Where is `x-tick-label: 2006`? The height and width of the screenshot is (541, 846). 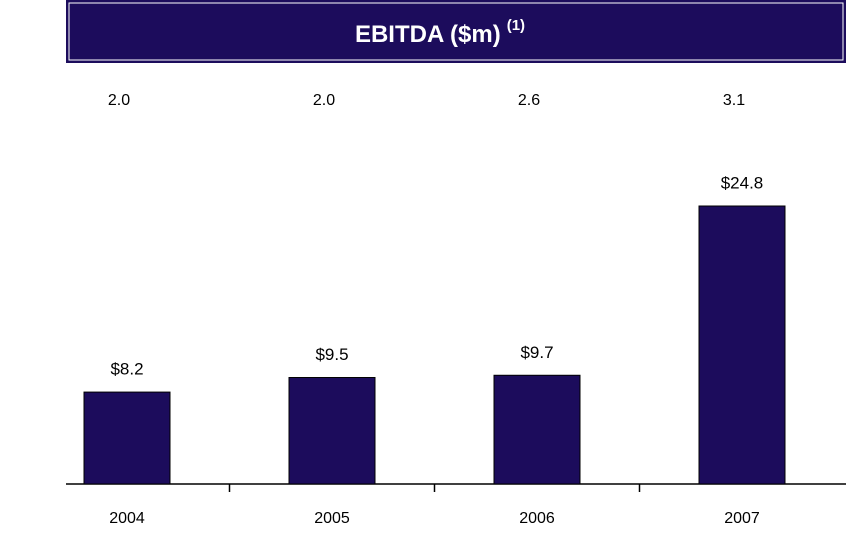 x-tick-label: 2006 is located at coordinates (537, 518).